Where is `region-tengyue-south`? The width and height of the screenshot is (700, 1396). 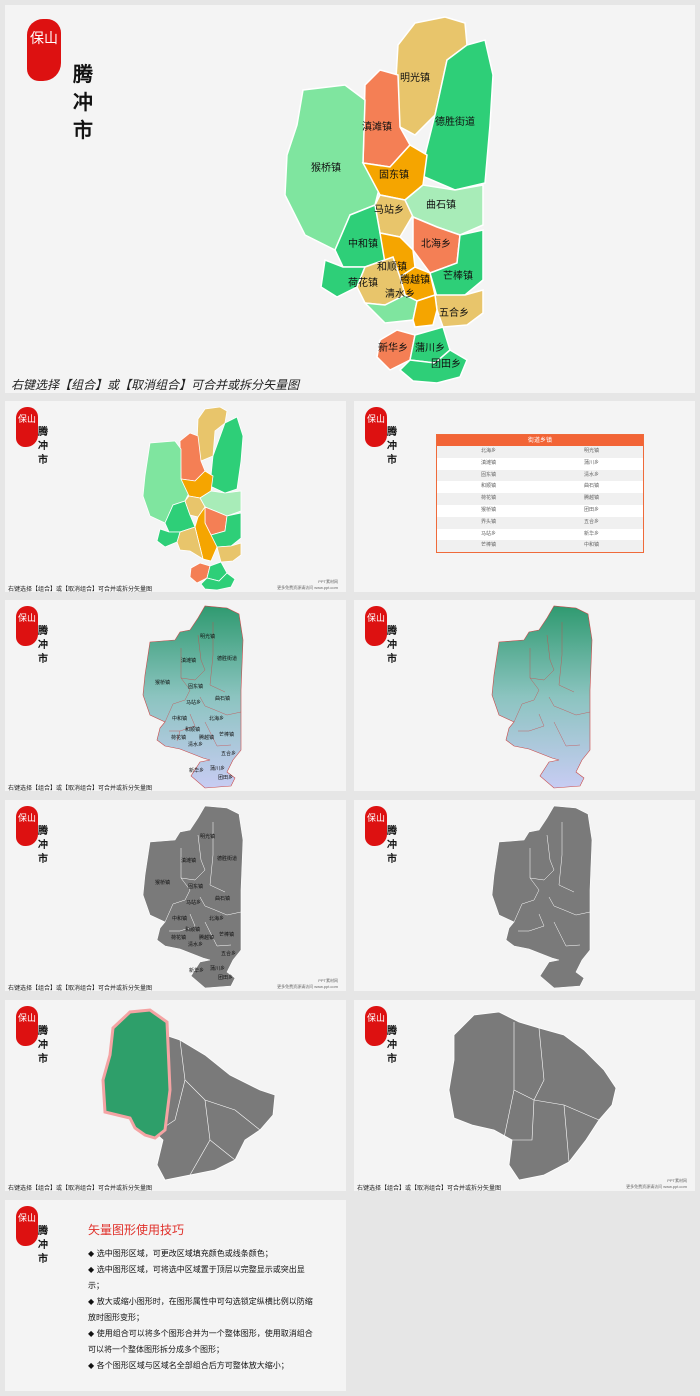 region-tengyue-south is located at coordinates (425, 311).